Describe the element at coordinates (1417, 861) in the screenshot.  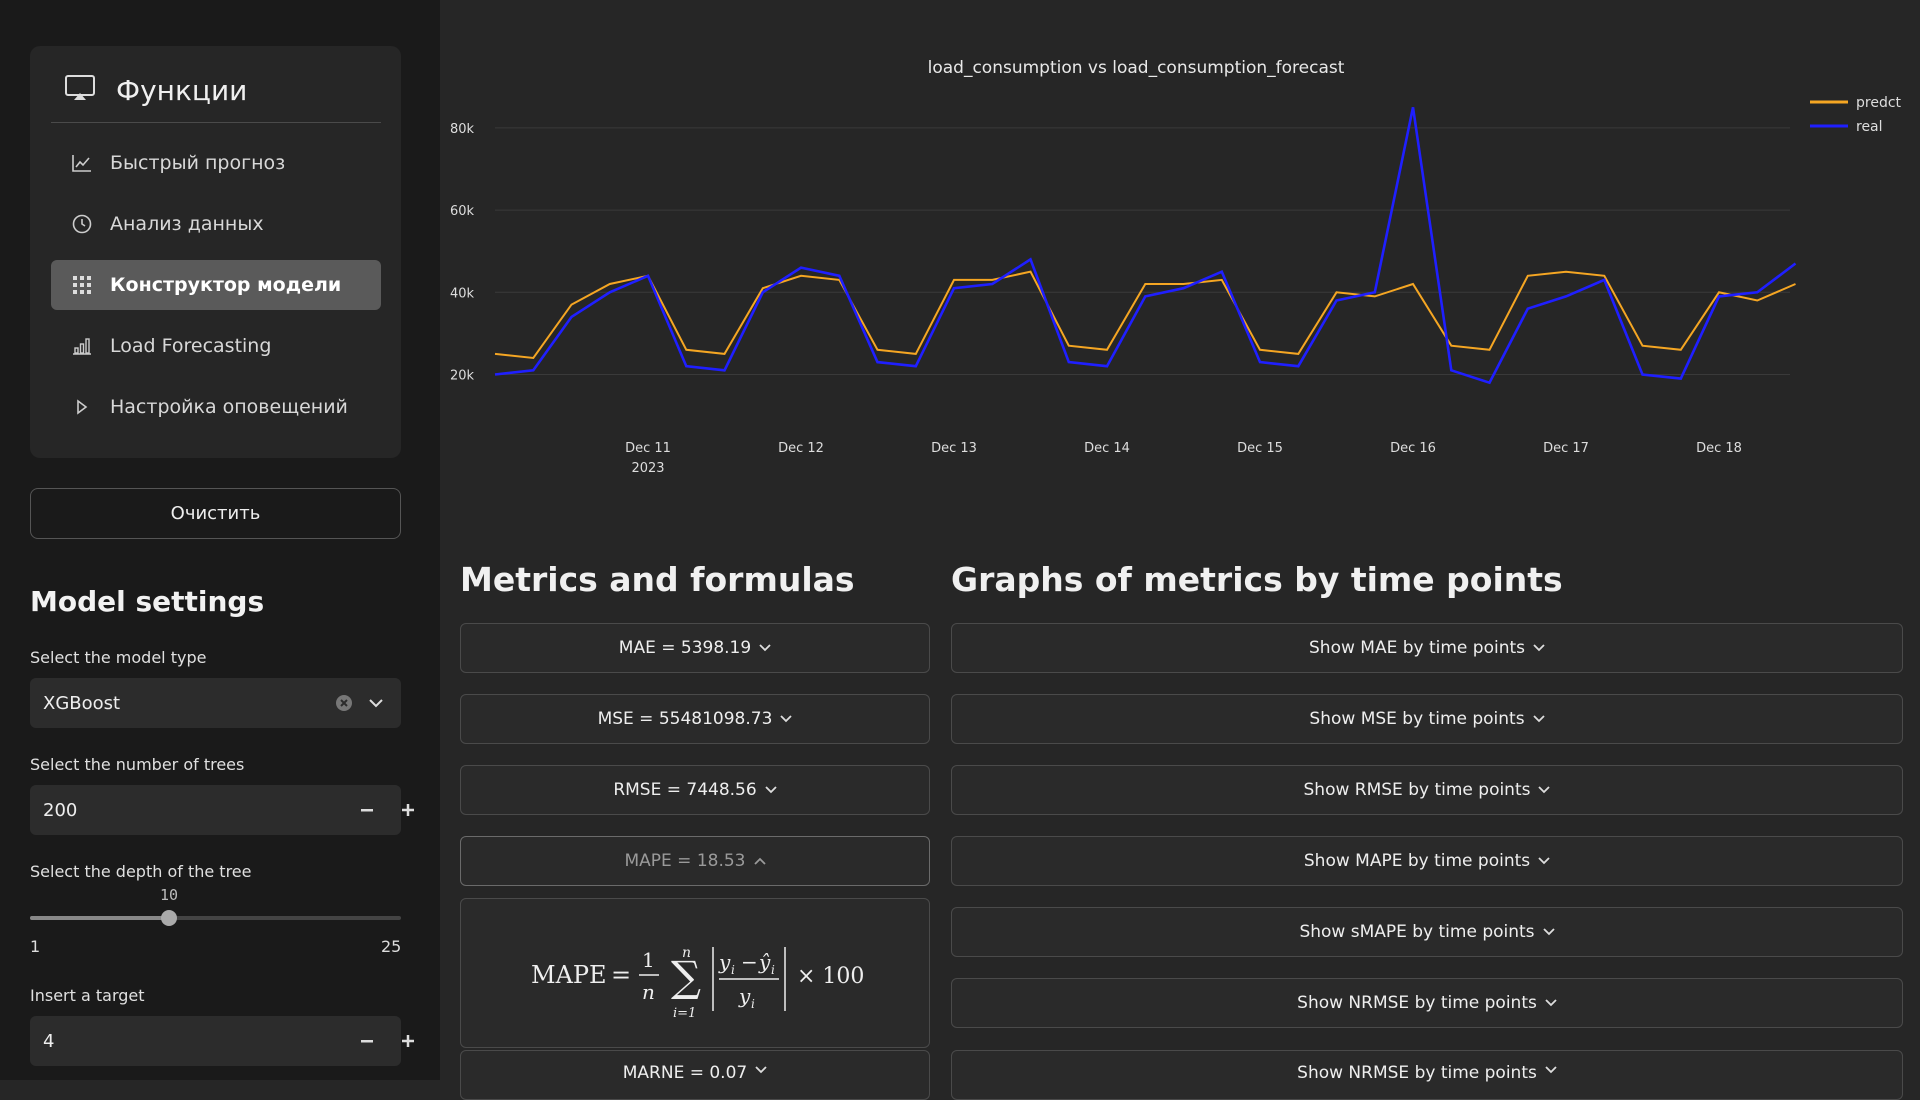
I see `expander-label: Show MAPE by time points` at that location.